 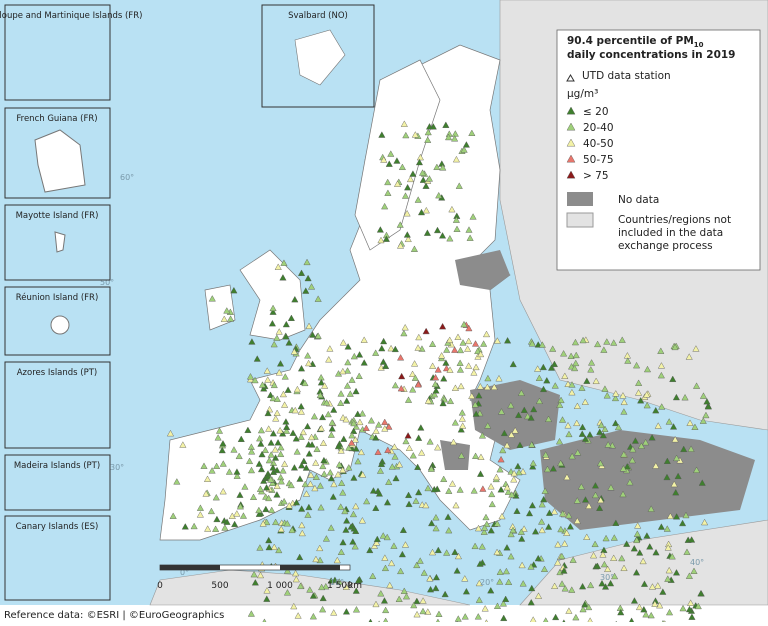 I want to click on inset-label: Madeira Islands (PT), so click(x=57, y=466).